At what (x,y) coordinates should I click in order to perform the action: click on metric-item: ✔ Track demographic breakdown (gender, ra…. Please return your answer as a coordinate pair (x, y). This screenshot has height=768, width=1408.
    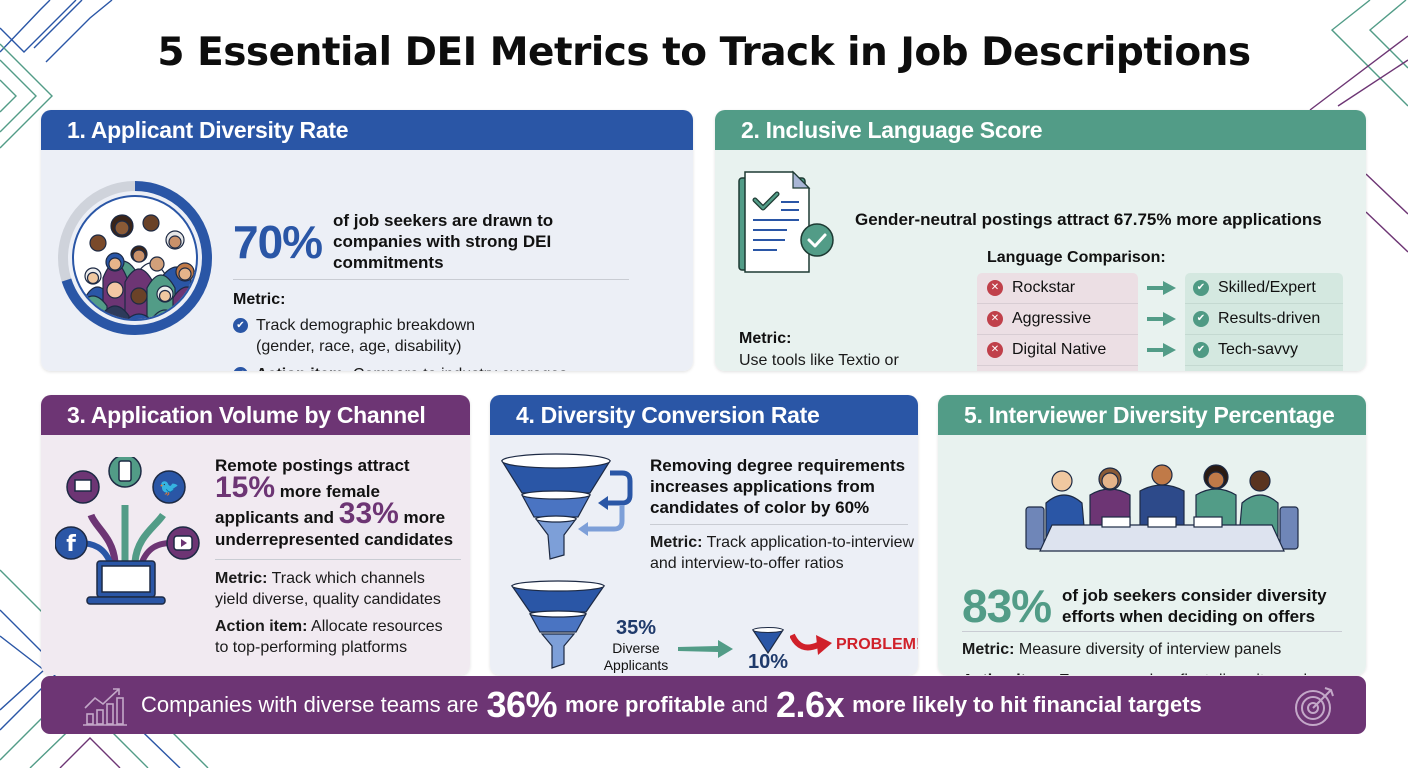
    Looking at the image, I should click on (354, 336).